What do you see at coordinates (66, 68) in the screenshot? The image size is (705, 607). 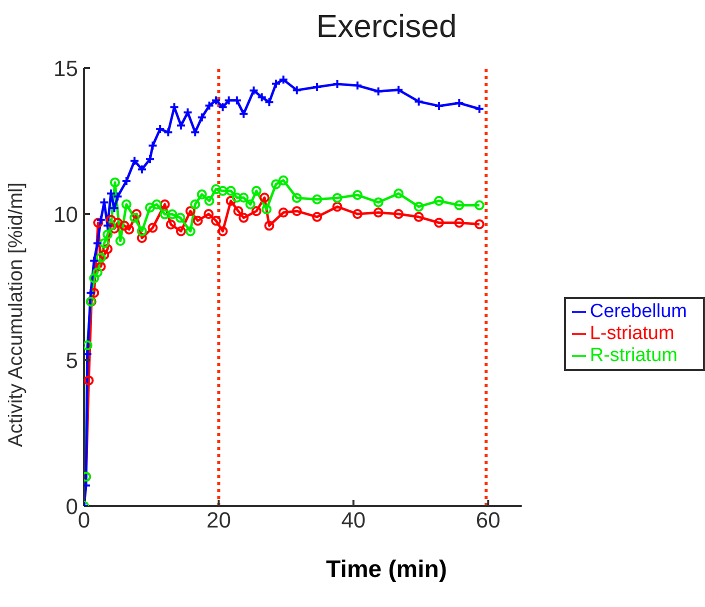 I see `y-tick-label: 15` at bounding box center [66, 68].